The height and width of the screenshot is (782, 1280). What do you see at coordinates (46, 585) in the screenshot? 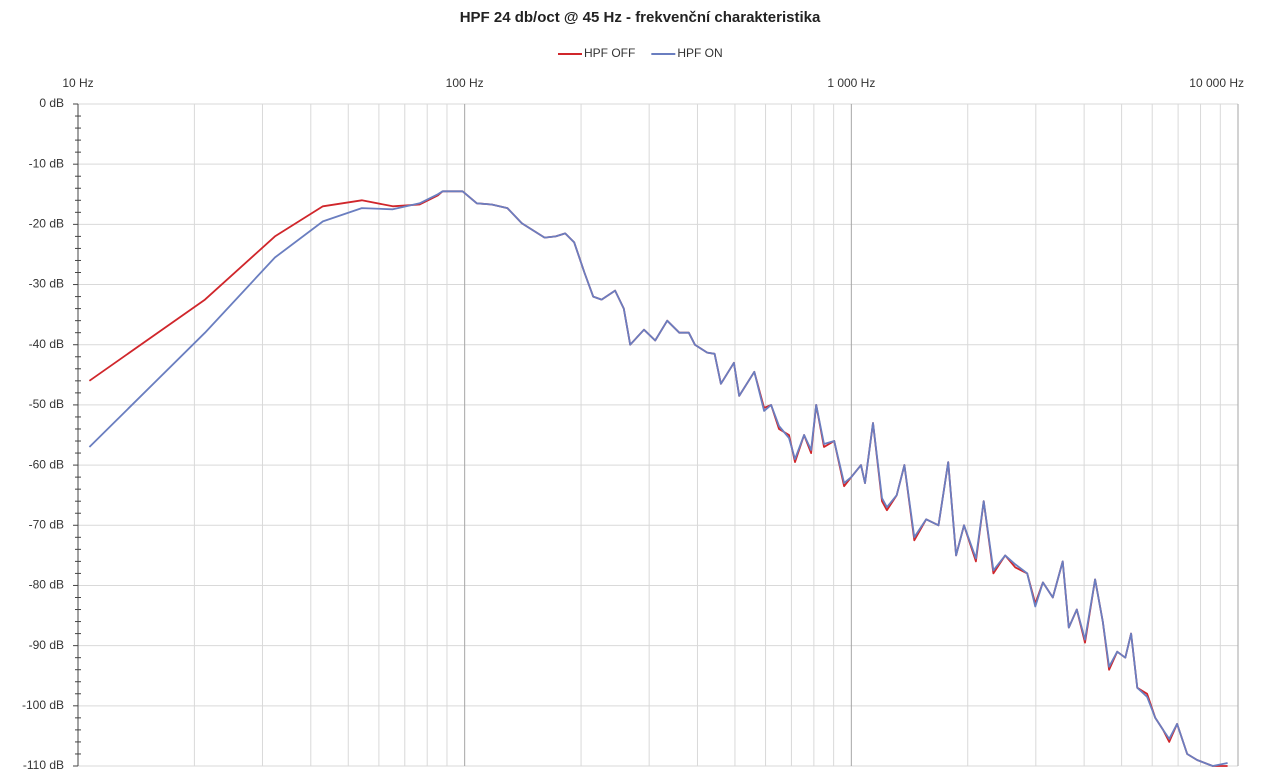
I see `y-tick-label: -80 dB` at bounding box center [46, 585].